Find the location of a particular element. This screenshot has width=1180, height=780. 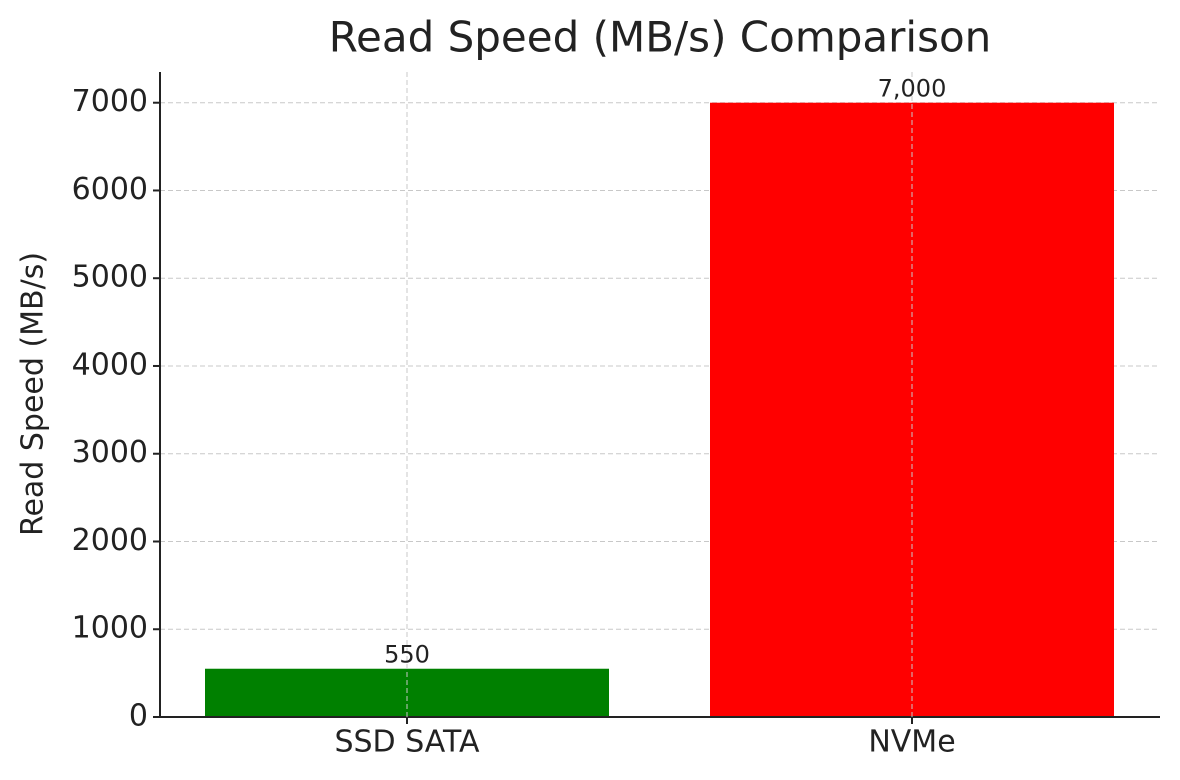

y-tick-label: 6000 is located at coordinates (110, 189).